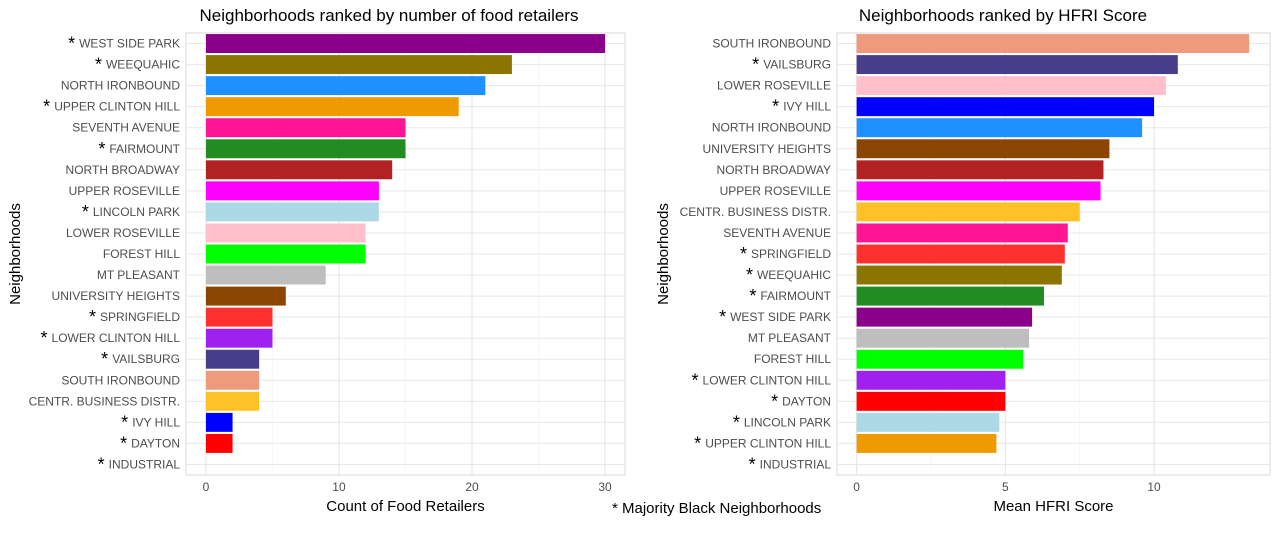 The height and width of the screenshot is (534, 1280). I want to click on x-tick-label: 5, so click(1005, 487).